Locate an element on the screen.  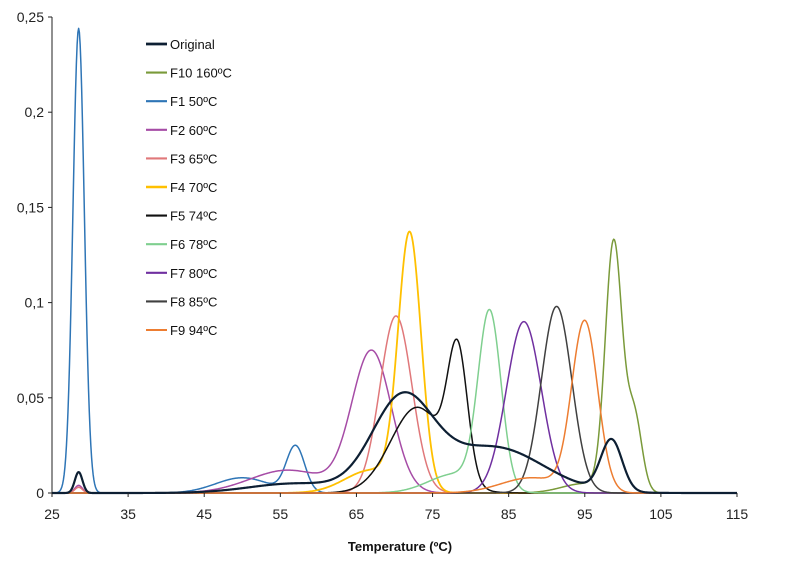
legend-label: F5 74ºC is located at coordinates (193, 216).